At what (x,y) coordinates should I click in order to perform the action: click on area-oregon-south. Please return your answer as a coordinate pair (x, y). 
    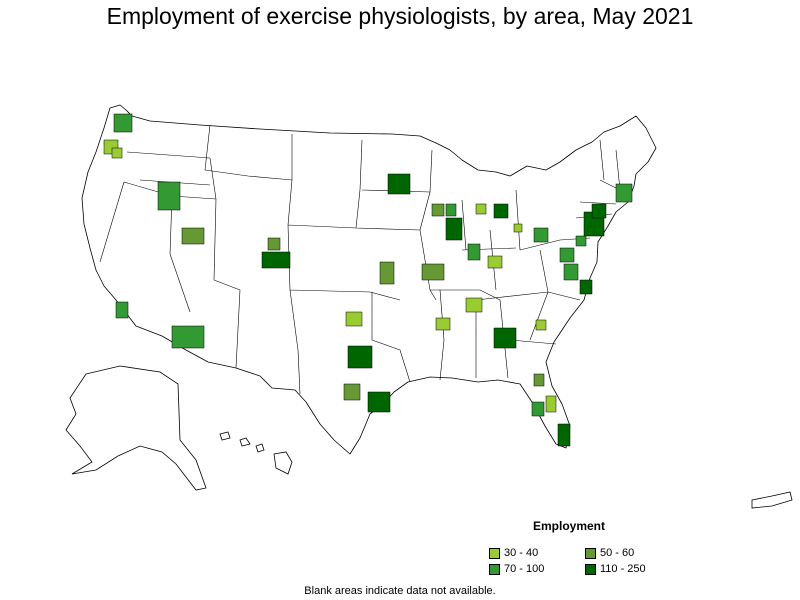
    Looking at the image, I should click on (117, 153).